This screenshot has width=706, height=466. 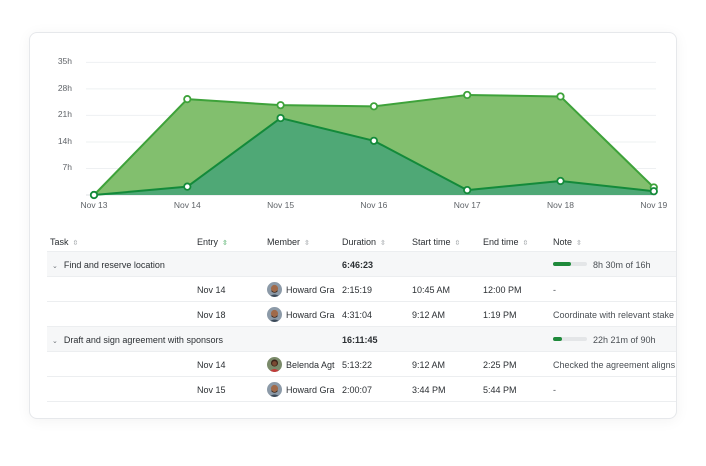 I want to click on time-entry-row: Nov 15 Howard Gra 2:00:07 3:44 PM 5:44 PM -, so click(x=361, y=389).